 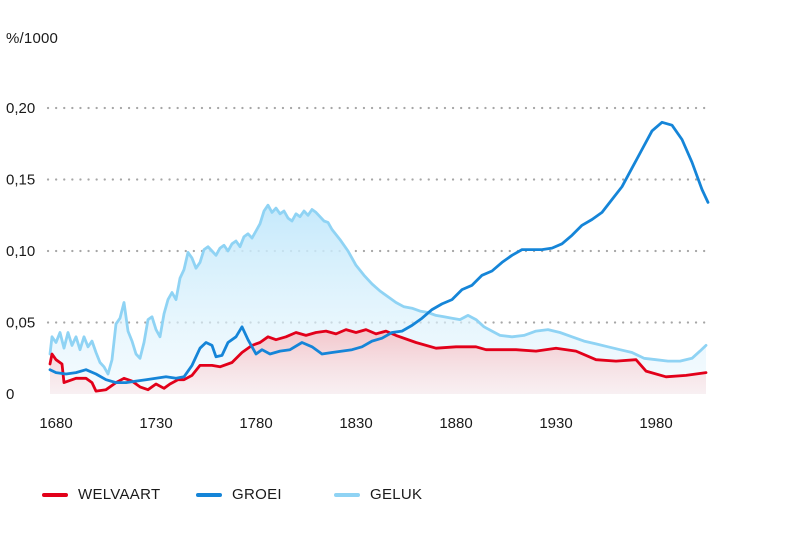 I want to click on x-axis-ticks: 1680 1730 1780 1830 1880 1930 1980, so click(x=355, y=423).